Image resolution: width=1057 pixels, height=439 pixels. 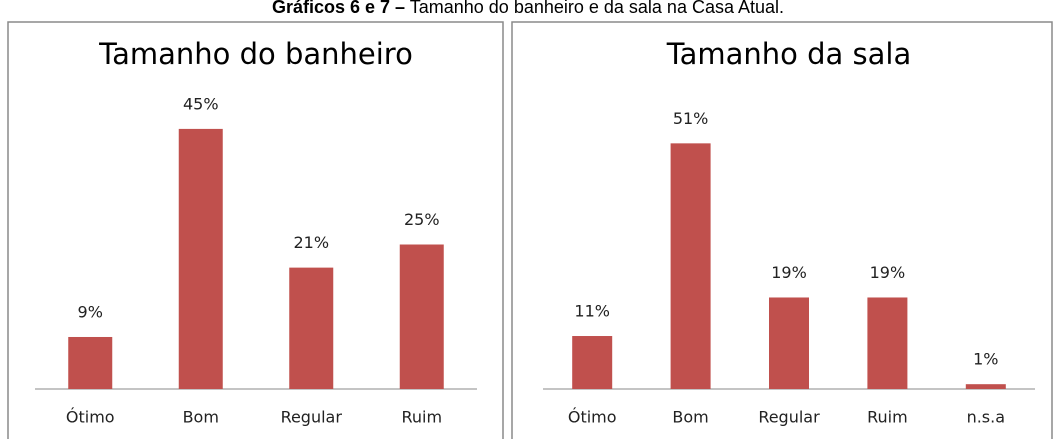 What do you see at coordinates (201, 103) in the screenshot?
I see `data-label: 45%` at bounding box center [201, 103].